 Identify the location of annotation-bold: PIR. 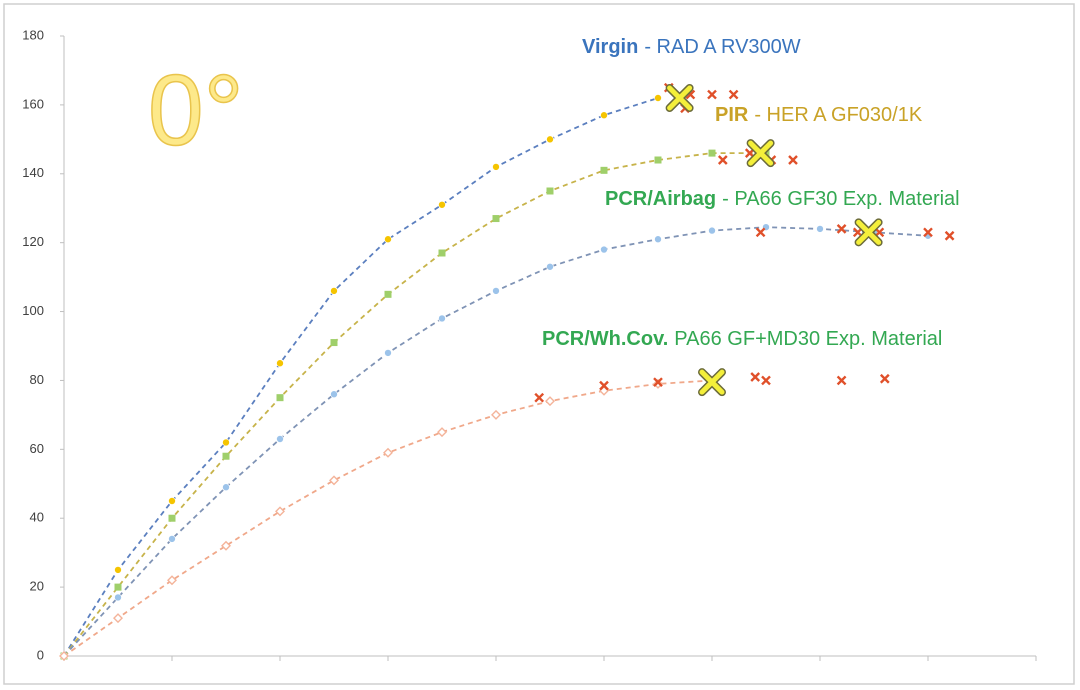
(732, 115).